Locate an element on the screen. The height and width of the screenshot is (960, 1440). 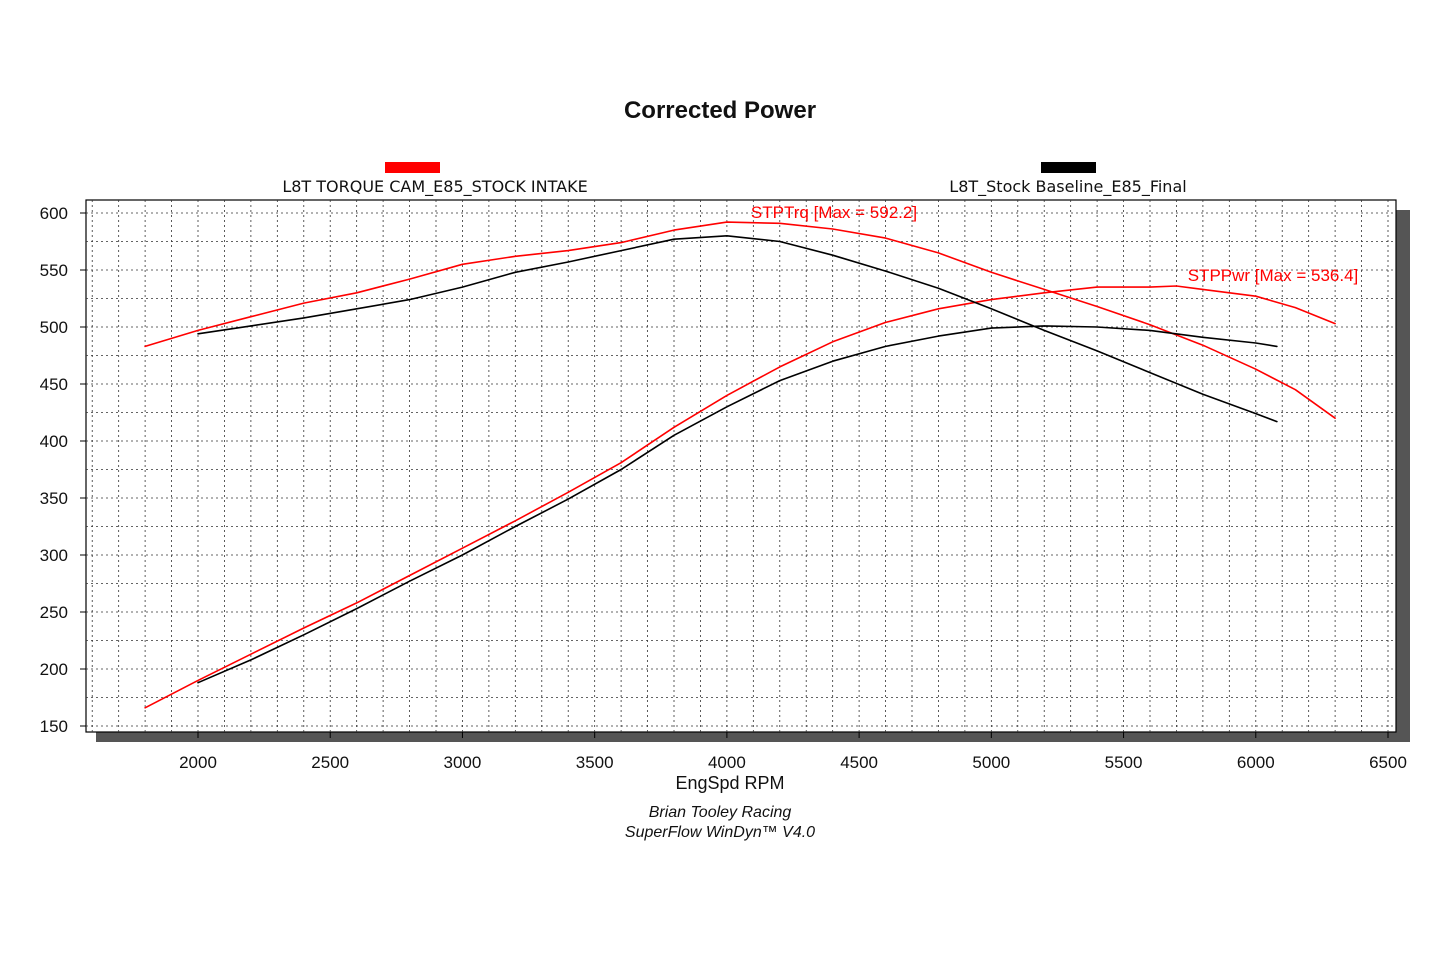
x-tick-label: 3500 is located at coordinates (595, 762).